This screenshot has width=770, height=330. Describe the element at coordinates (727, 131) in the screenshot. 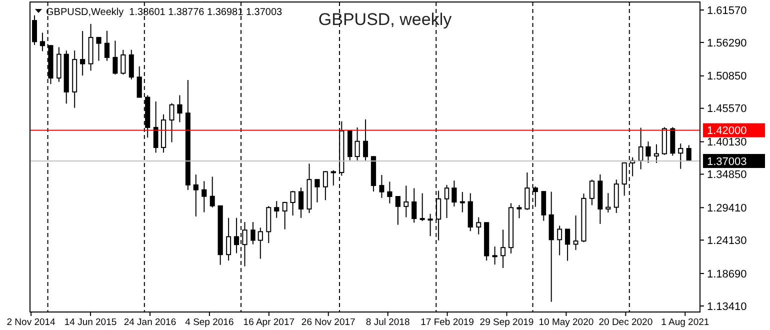

I see `ref-line-label: 1.42000` at that location.